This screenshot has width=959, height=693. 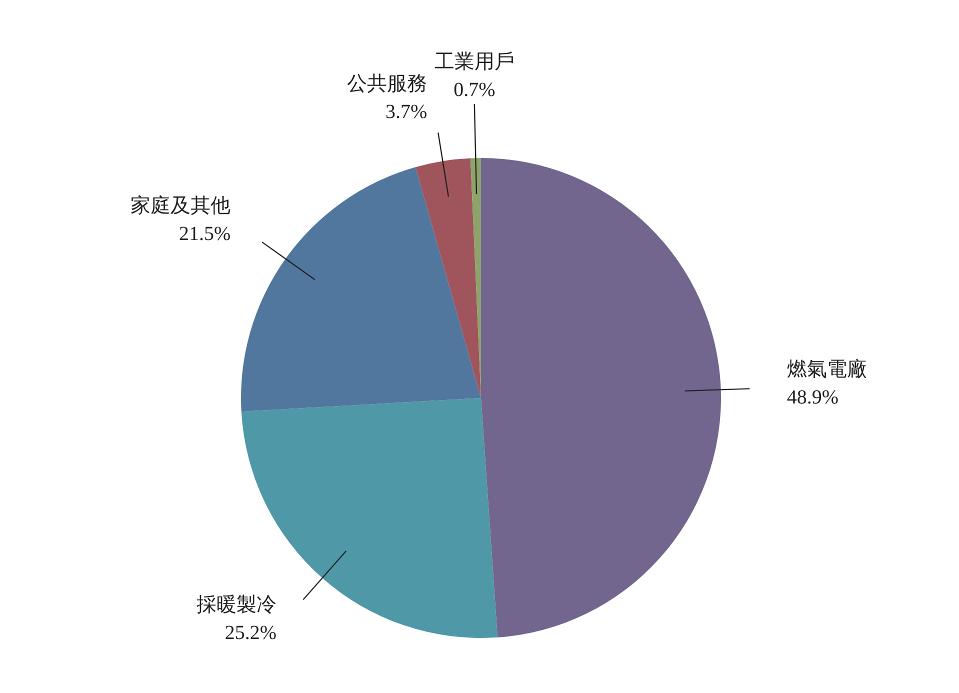 I want to click on data-label: 3.7%, so click(x=406, y=111).